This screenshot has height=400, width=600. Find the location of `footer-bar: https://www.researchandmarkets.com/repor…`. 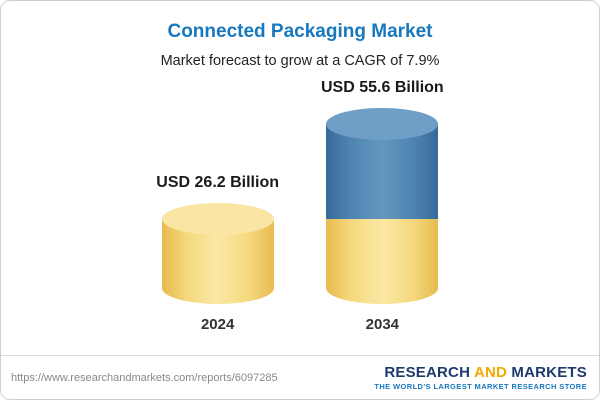

footer-bar: https://www.researchandmarkets.com/repor… is located at coordinates (300, 377).